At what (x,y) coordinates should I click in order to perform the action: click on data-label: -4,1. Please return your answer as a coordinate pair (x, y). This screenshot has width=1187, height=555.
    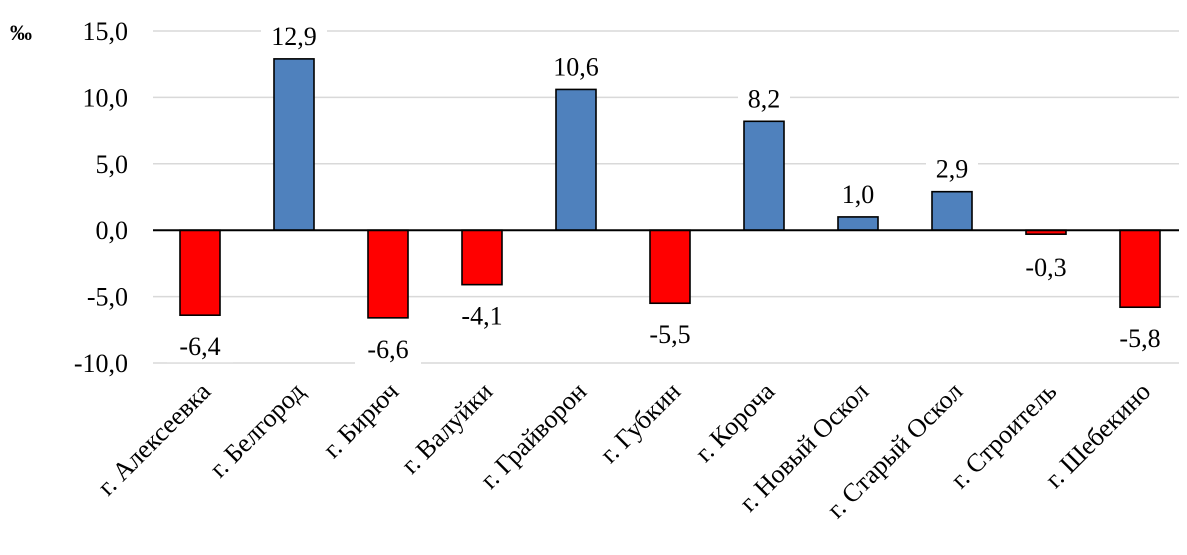
    Looking at the image, I should click on (481, 316).